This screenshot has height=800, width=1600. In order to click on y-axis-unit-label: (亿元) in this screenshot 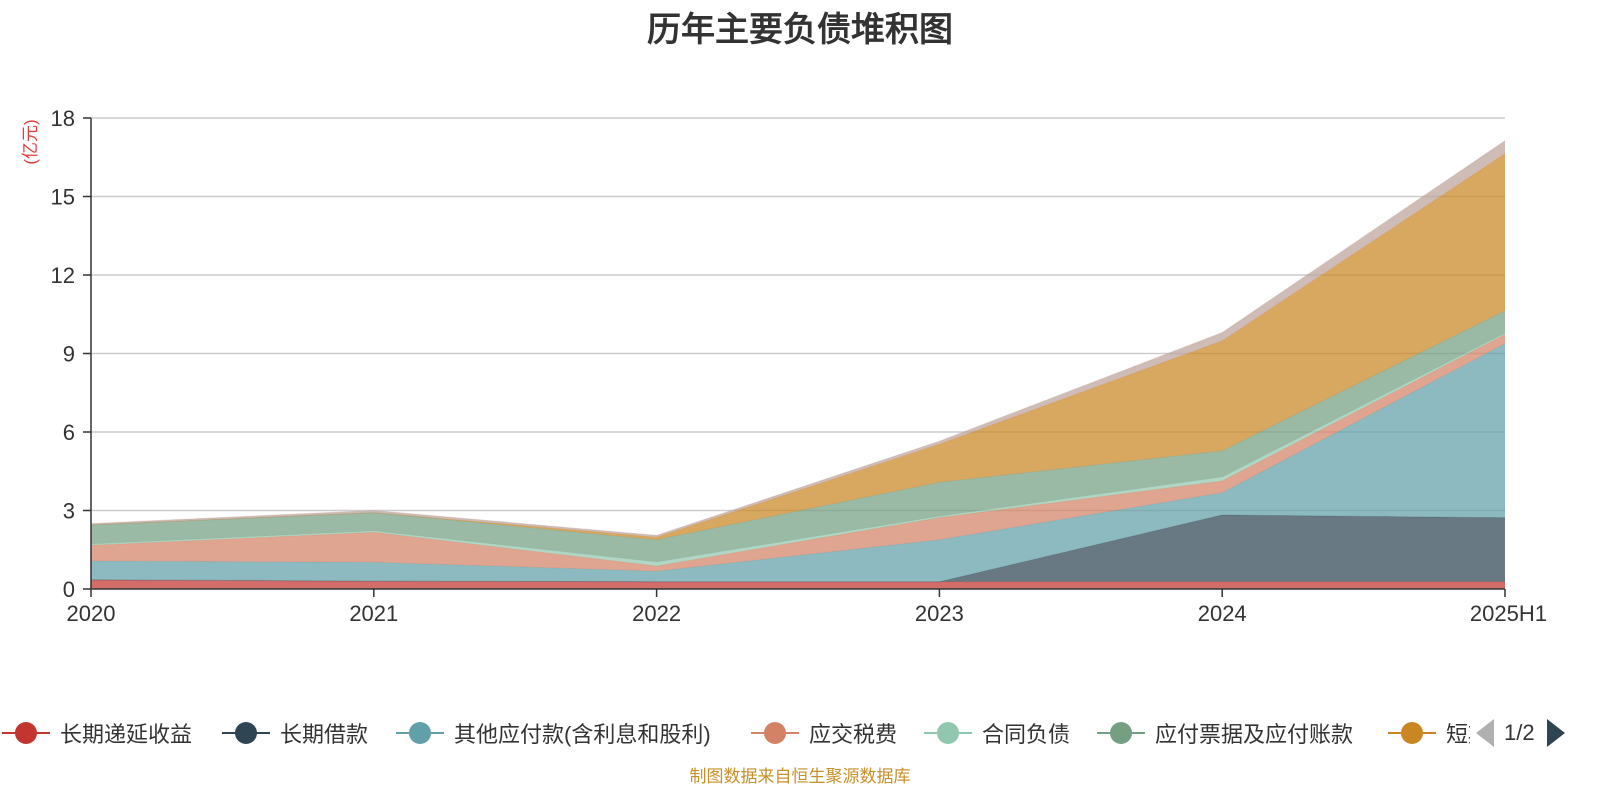, I will do `click(30, 141)`.